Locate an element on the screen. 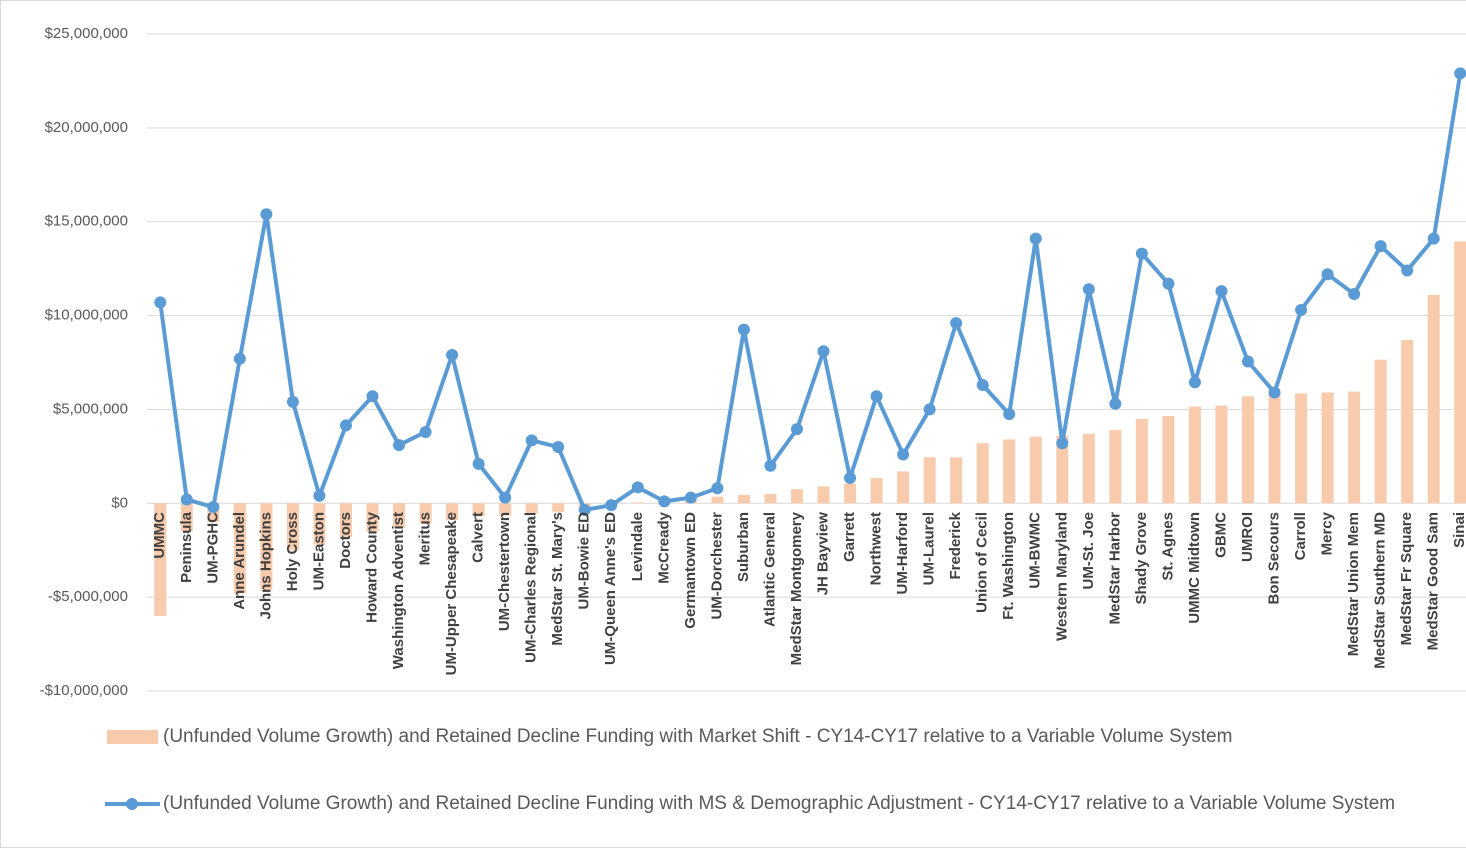 The width and height of the screenshot is (1466, 848). y-tick-label: $10,000,000 is located at coordinates (86, 315).